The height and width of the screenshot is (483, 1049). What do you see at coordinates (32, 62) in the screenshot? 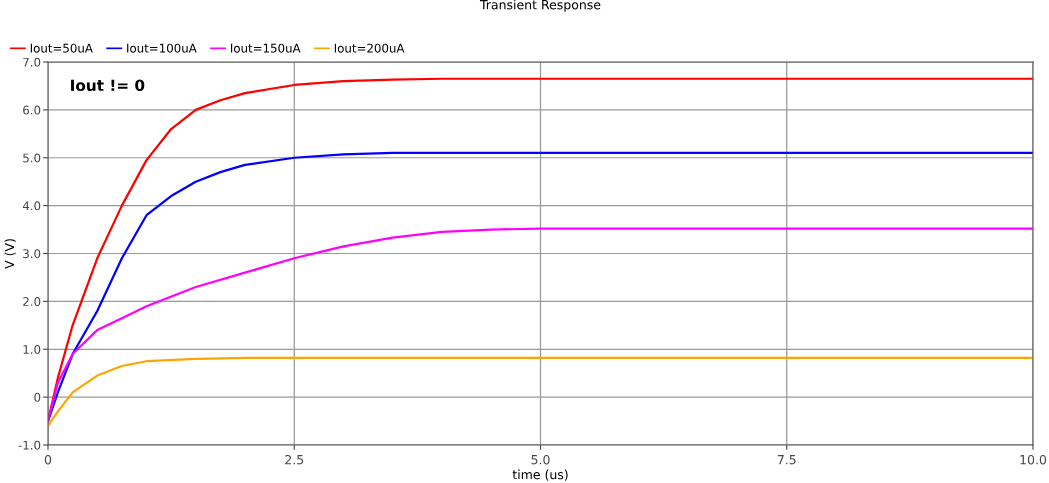
I see `y-tick-label: 7.0` at bounding box center [32, 62].